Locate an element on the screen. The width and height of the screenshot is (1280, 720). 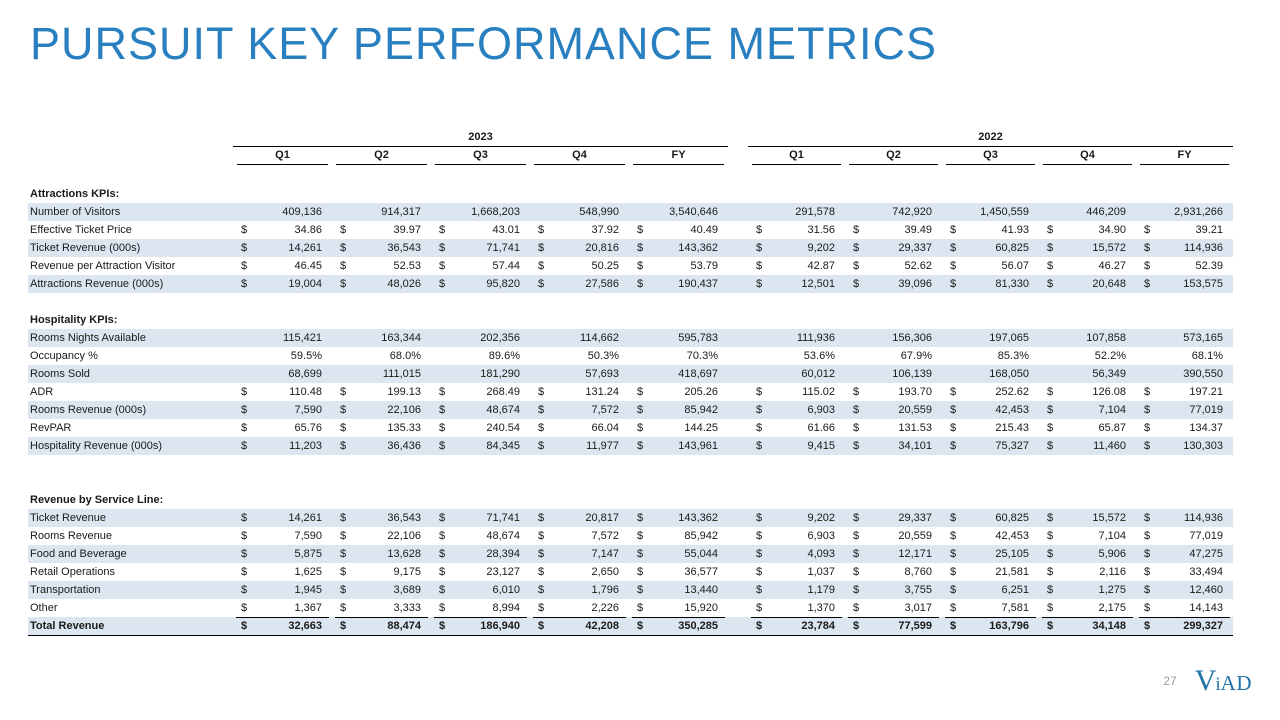
cell-value: 88,474 is located at coordinates (404, 626).